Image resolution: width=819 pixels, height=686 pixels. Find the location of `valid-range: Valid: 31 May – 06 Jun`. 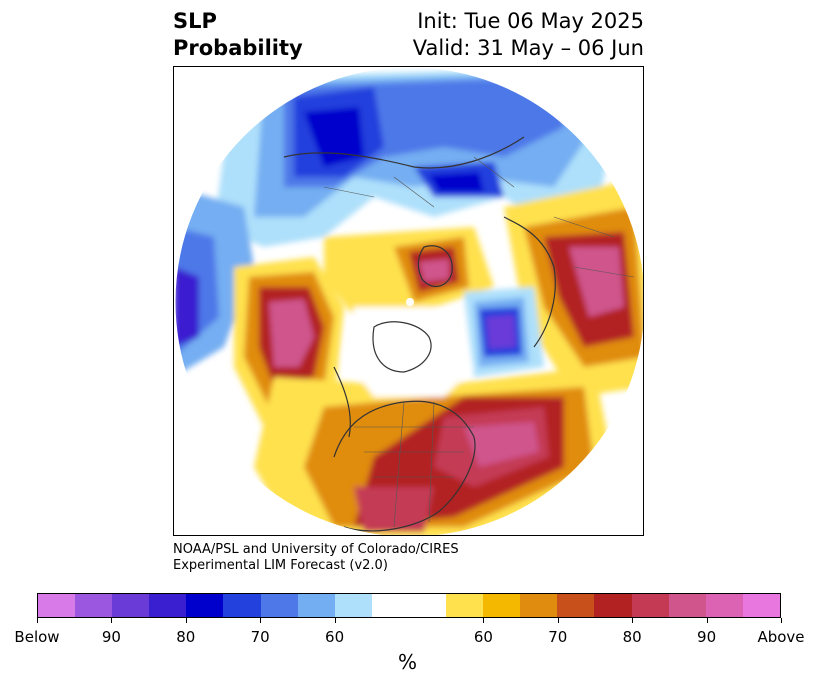

valid-range: Valid: 31 May – 06 Jun is located at coordinates (528, 48).